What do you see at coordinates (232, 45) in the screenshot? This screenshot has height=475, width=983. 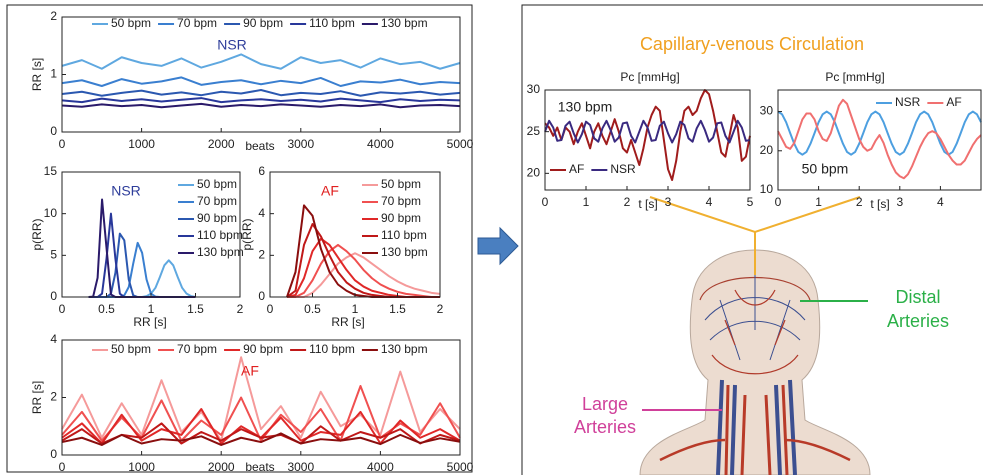 I see `annotation: NSR` at bounding box center [232, 45].